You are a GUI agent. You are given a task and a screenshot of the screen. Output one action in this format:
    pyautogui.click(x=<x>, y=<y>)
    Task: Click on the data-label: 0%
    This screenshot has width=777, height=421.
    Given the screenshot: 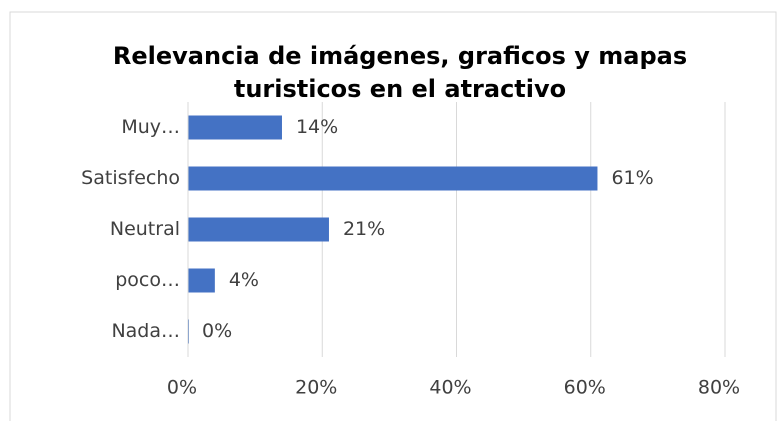 What is the action you would take?
    pyautogui.click(x=217, y=331)
    